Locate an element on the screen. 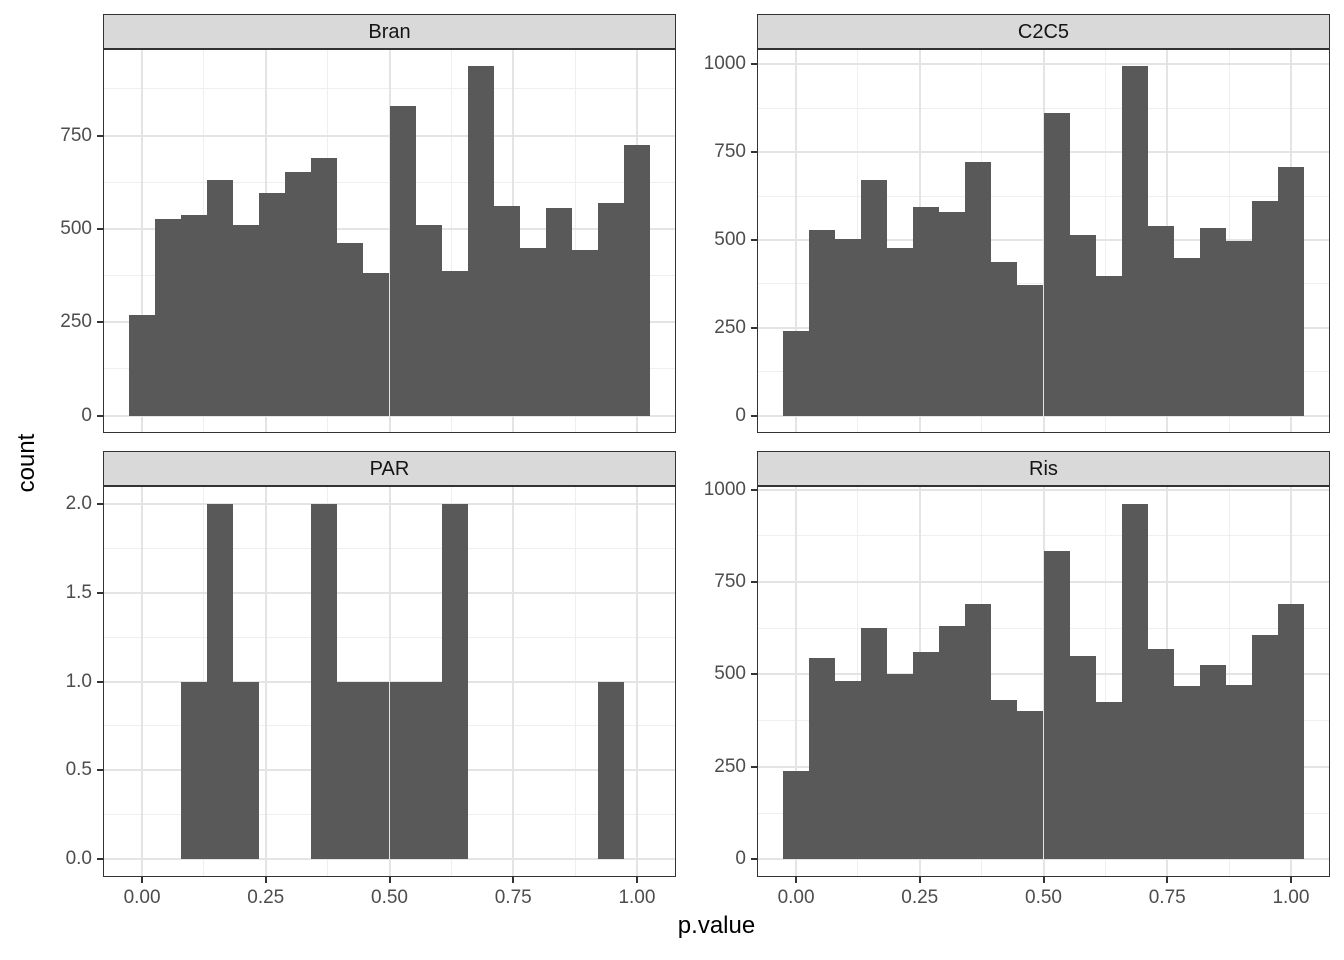 The width and height of the screenshot is (1344, 960). y-tick-label: 1000 is located at coordinates (724, 64).